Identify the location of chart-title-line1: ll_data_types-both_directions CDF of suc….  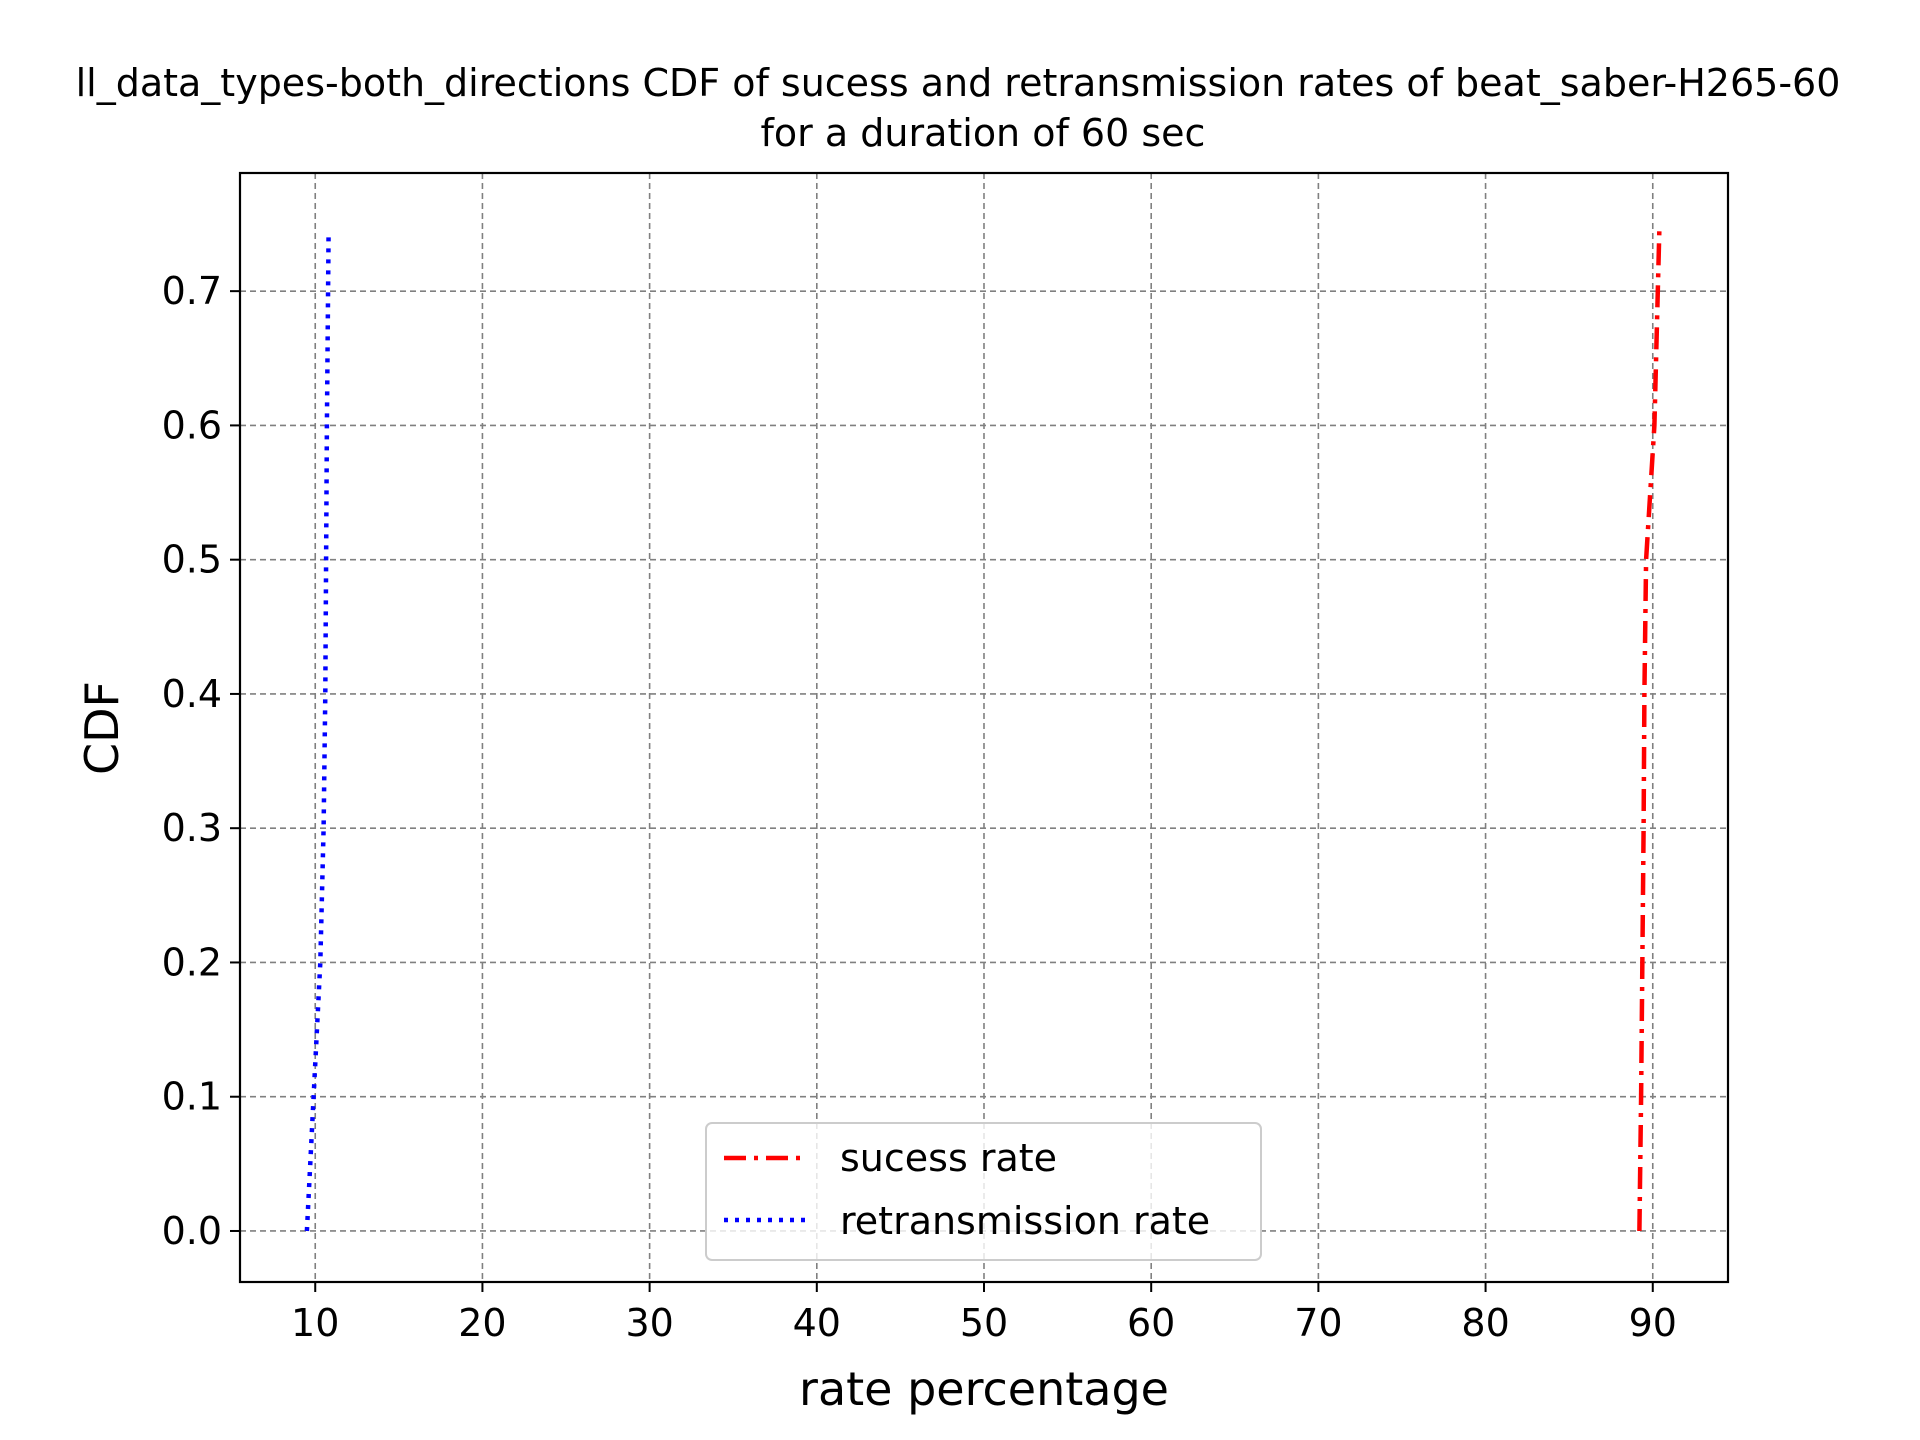
(958, 83).